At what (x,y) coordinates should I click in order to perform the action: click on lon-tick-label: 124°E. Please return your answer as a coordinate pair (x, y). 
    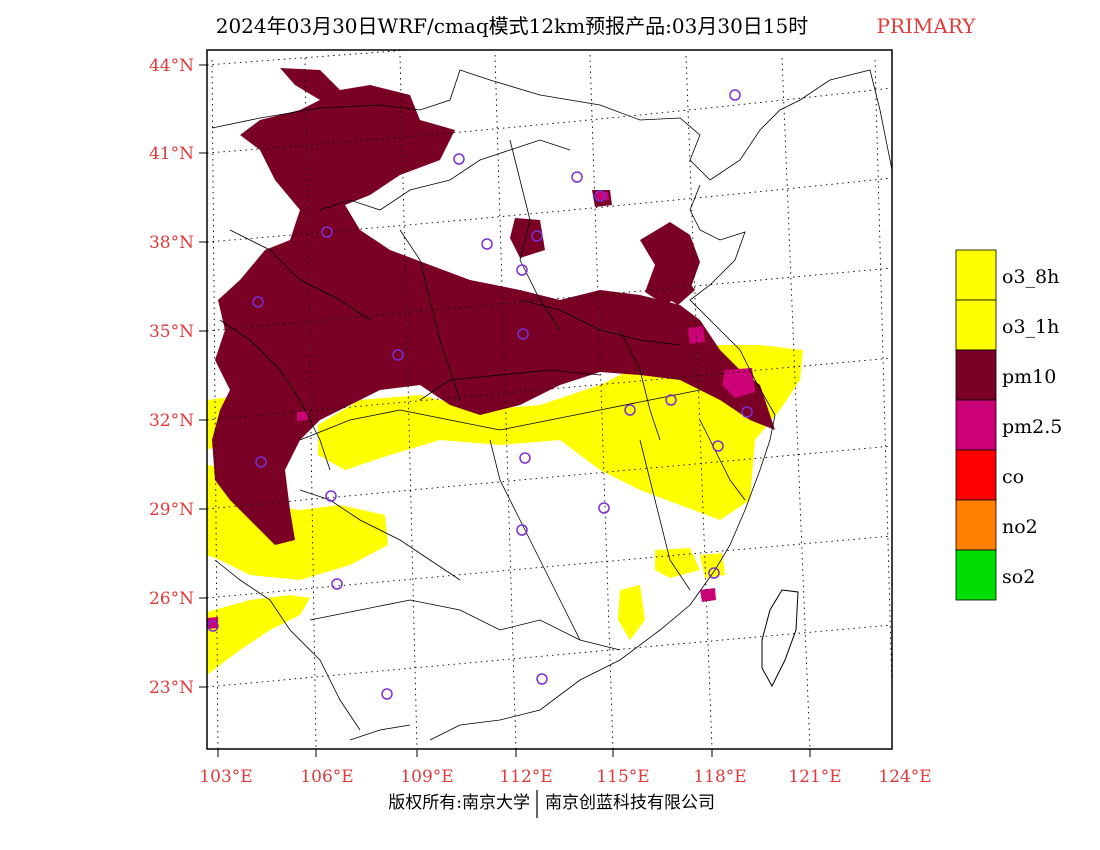
    Looking at the image, I should click on (904, 777).